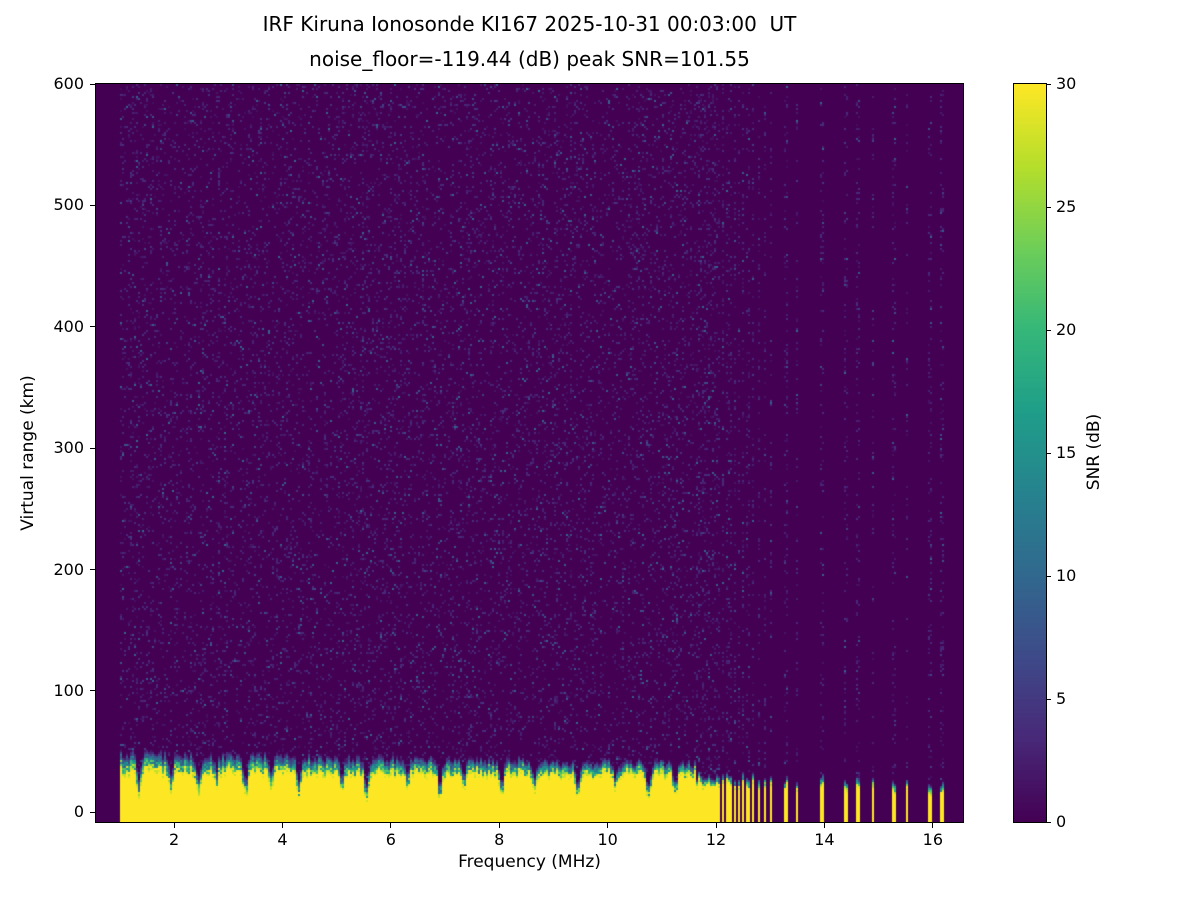  I want to click on colorbar-tick-label: 10, so click(1066, 575).